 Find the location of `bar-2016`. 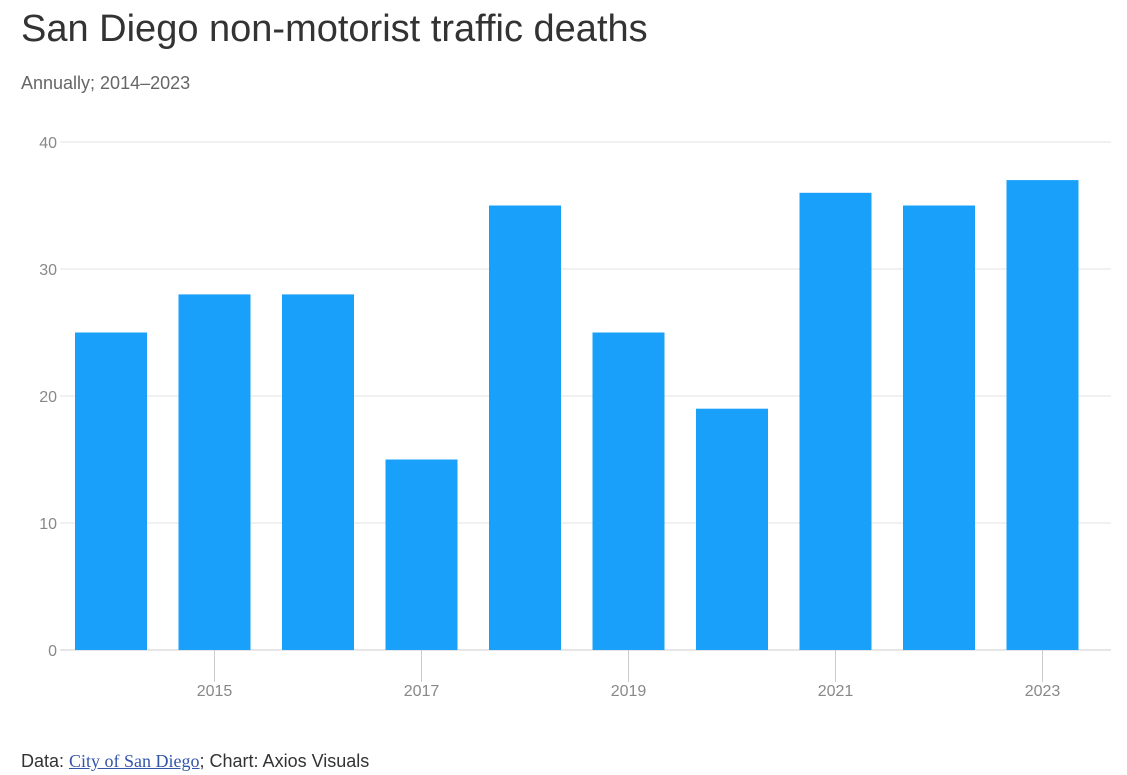

bar-2016 is located at coordinates (318, 472).